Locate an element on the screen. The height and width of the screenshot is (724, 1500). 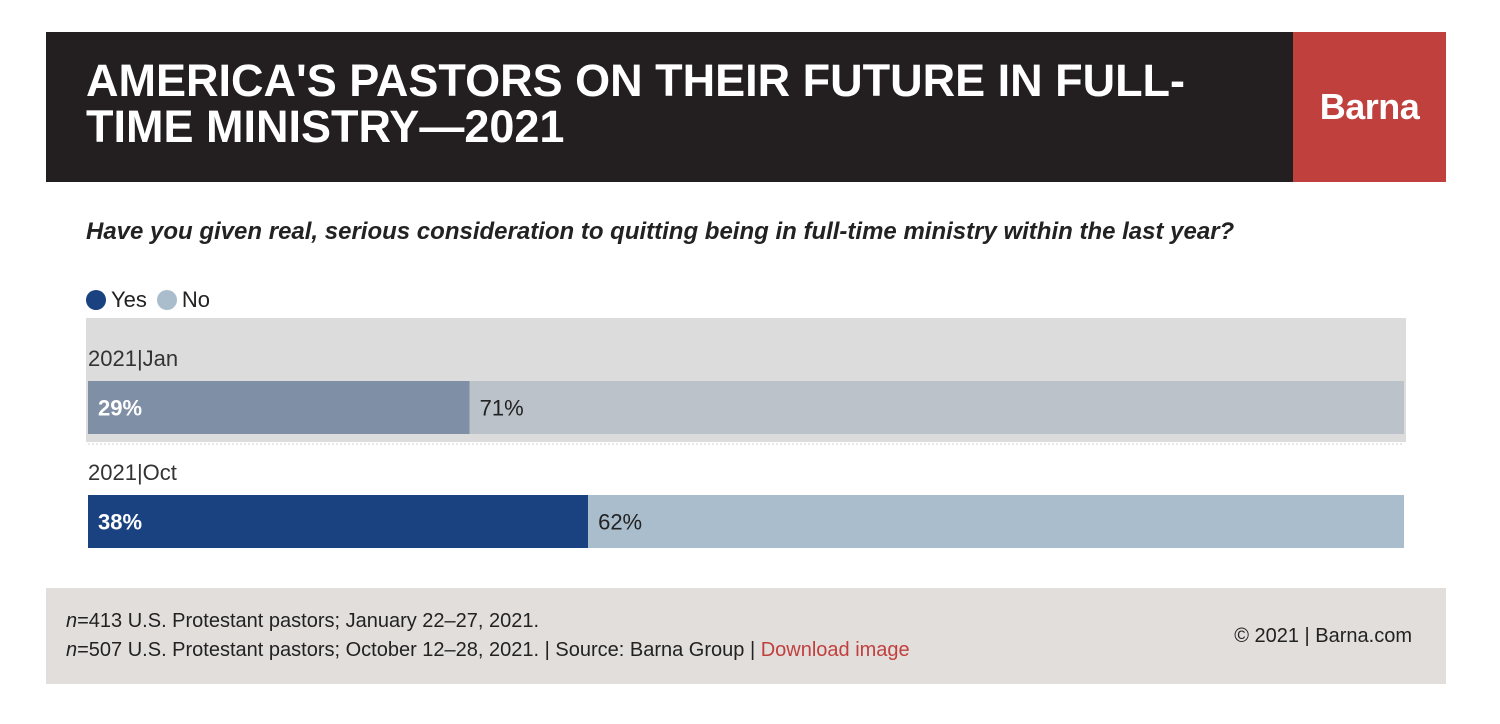
bar-yes-2021-jan is located at coordinates (279, 407).